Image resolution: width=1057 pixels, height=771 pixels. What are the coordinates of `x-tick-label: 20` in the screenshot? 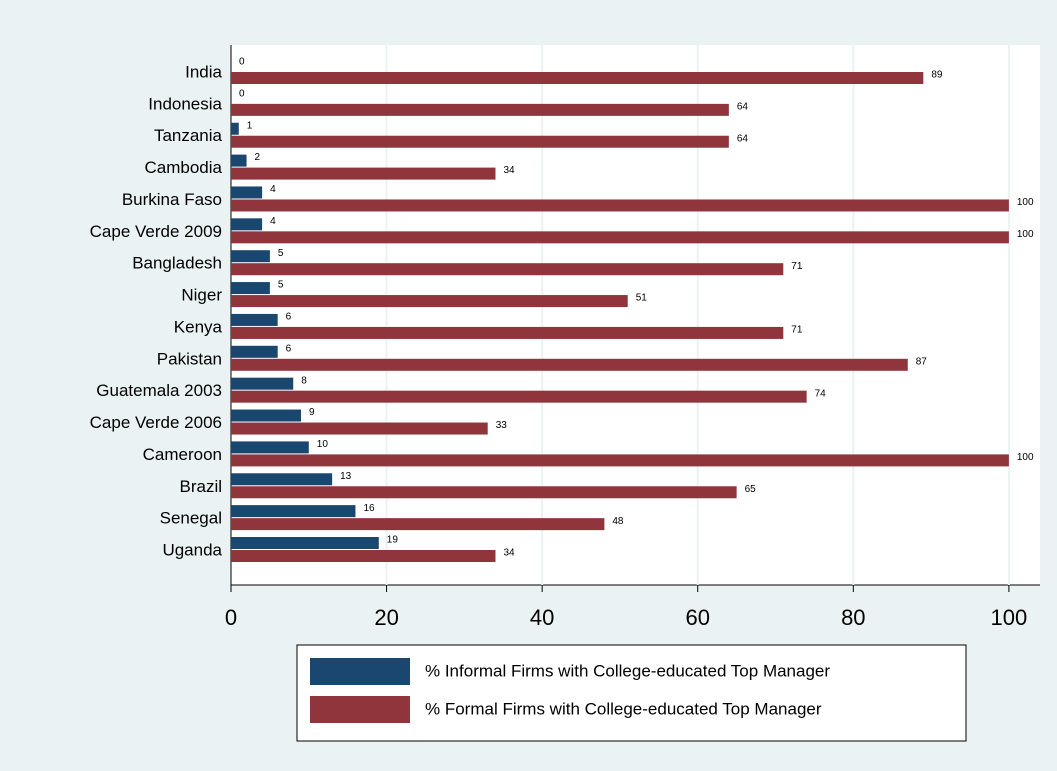 It's located at (386, 617).